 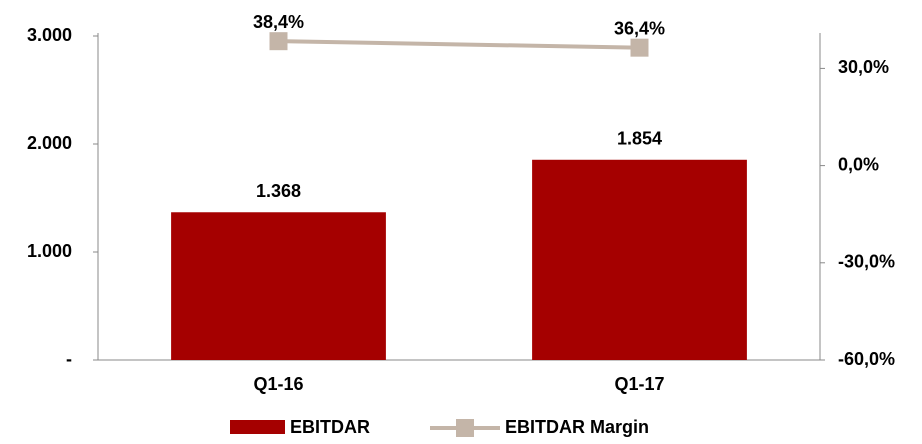 I want to click on line, so click(x=459, y=44).